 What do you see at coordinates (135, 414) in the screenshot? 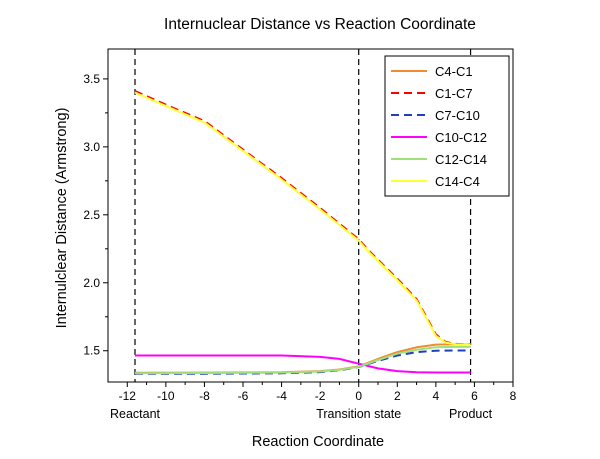
I see `marker-label: Reactant` at bounding box center [135, 414].